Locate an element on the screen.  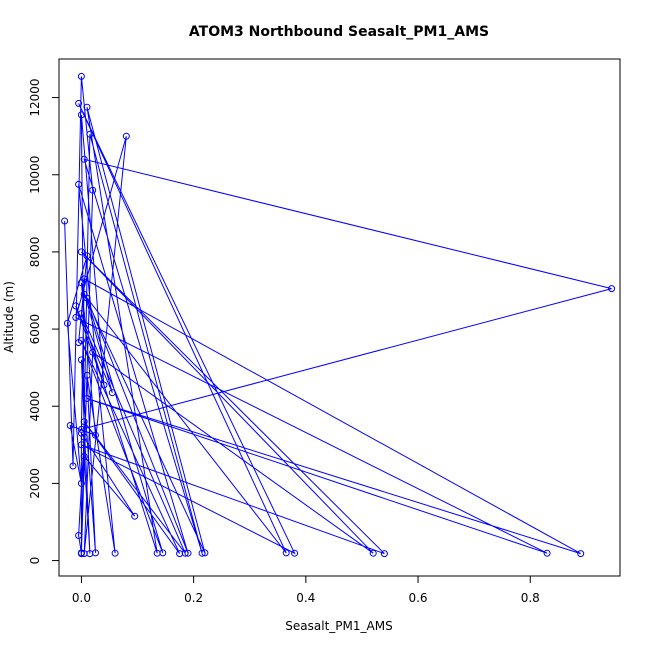
y-axis-label: Altitude (m) is located at coordinates (9, 317).